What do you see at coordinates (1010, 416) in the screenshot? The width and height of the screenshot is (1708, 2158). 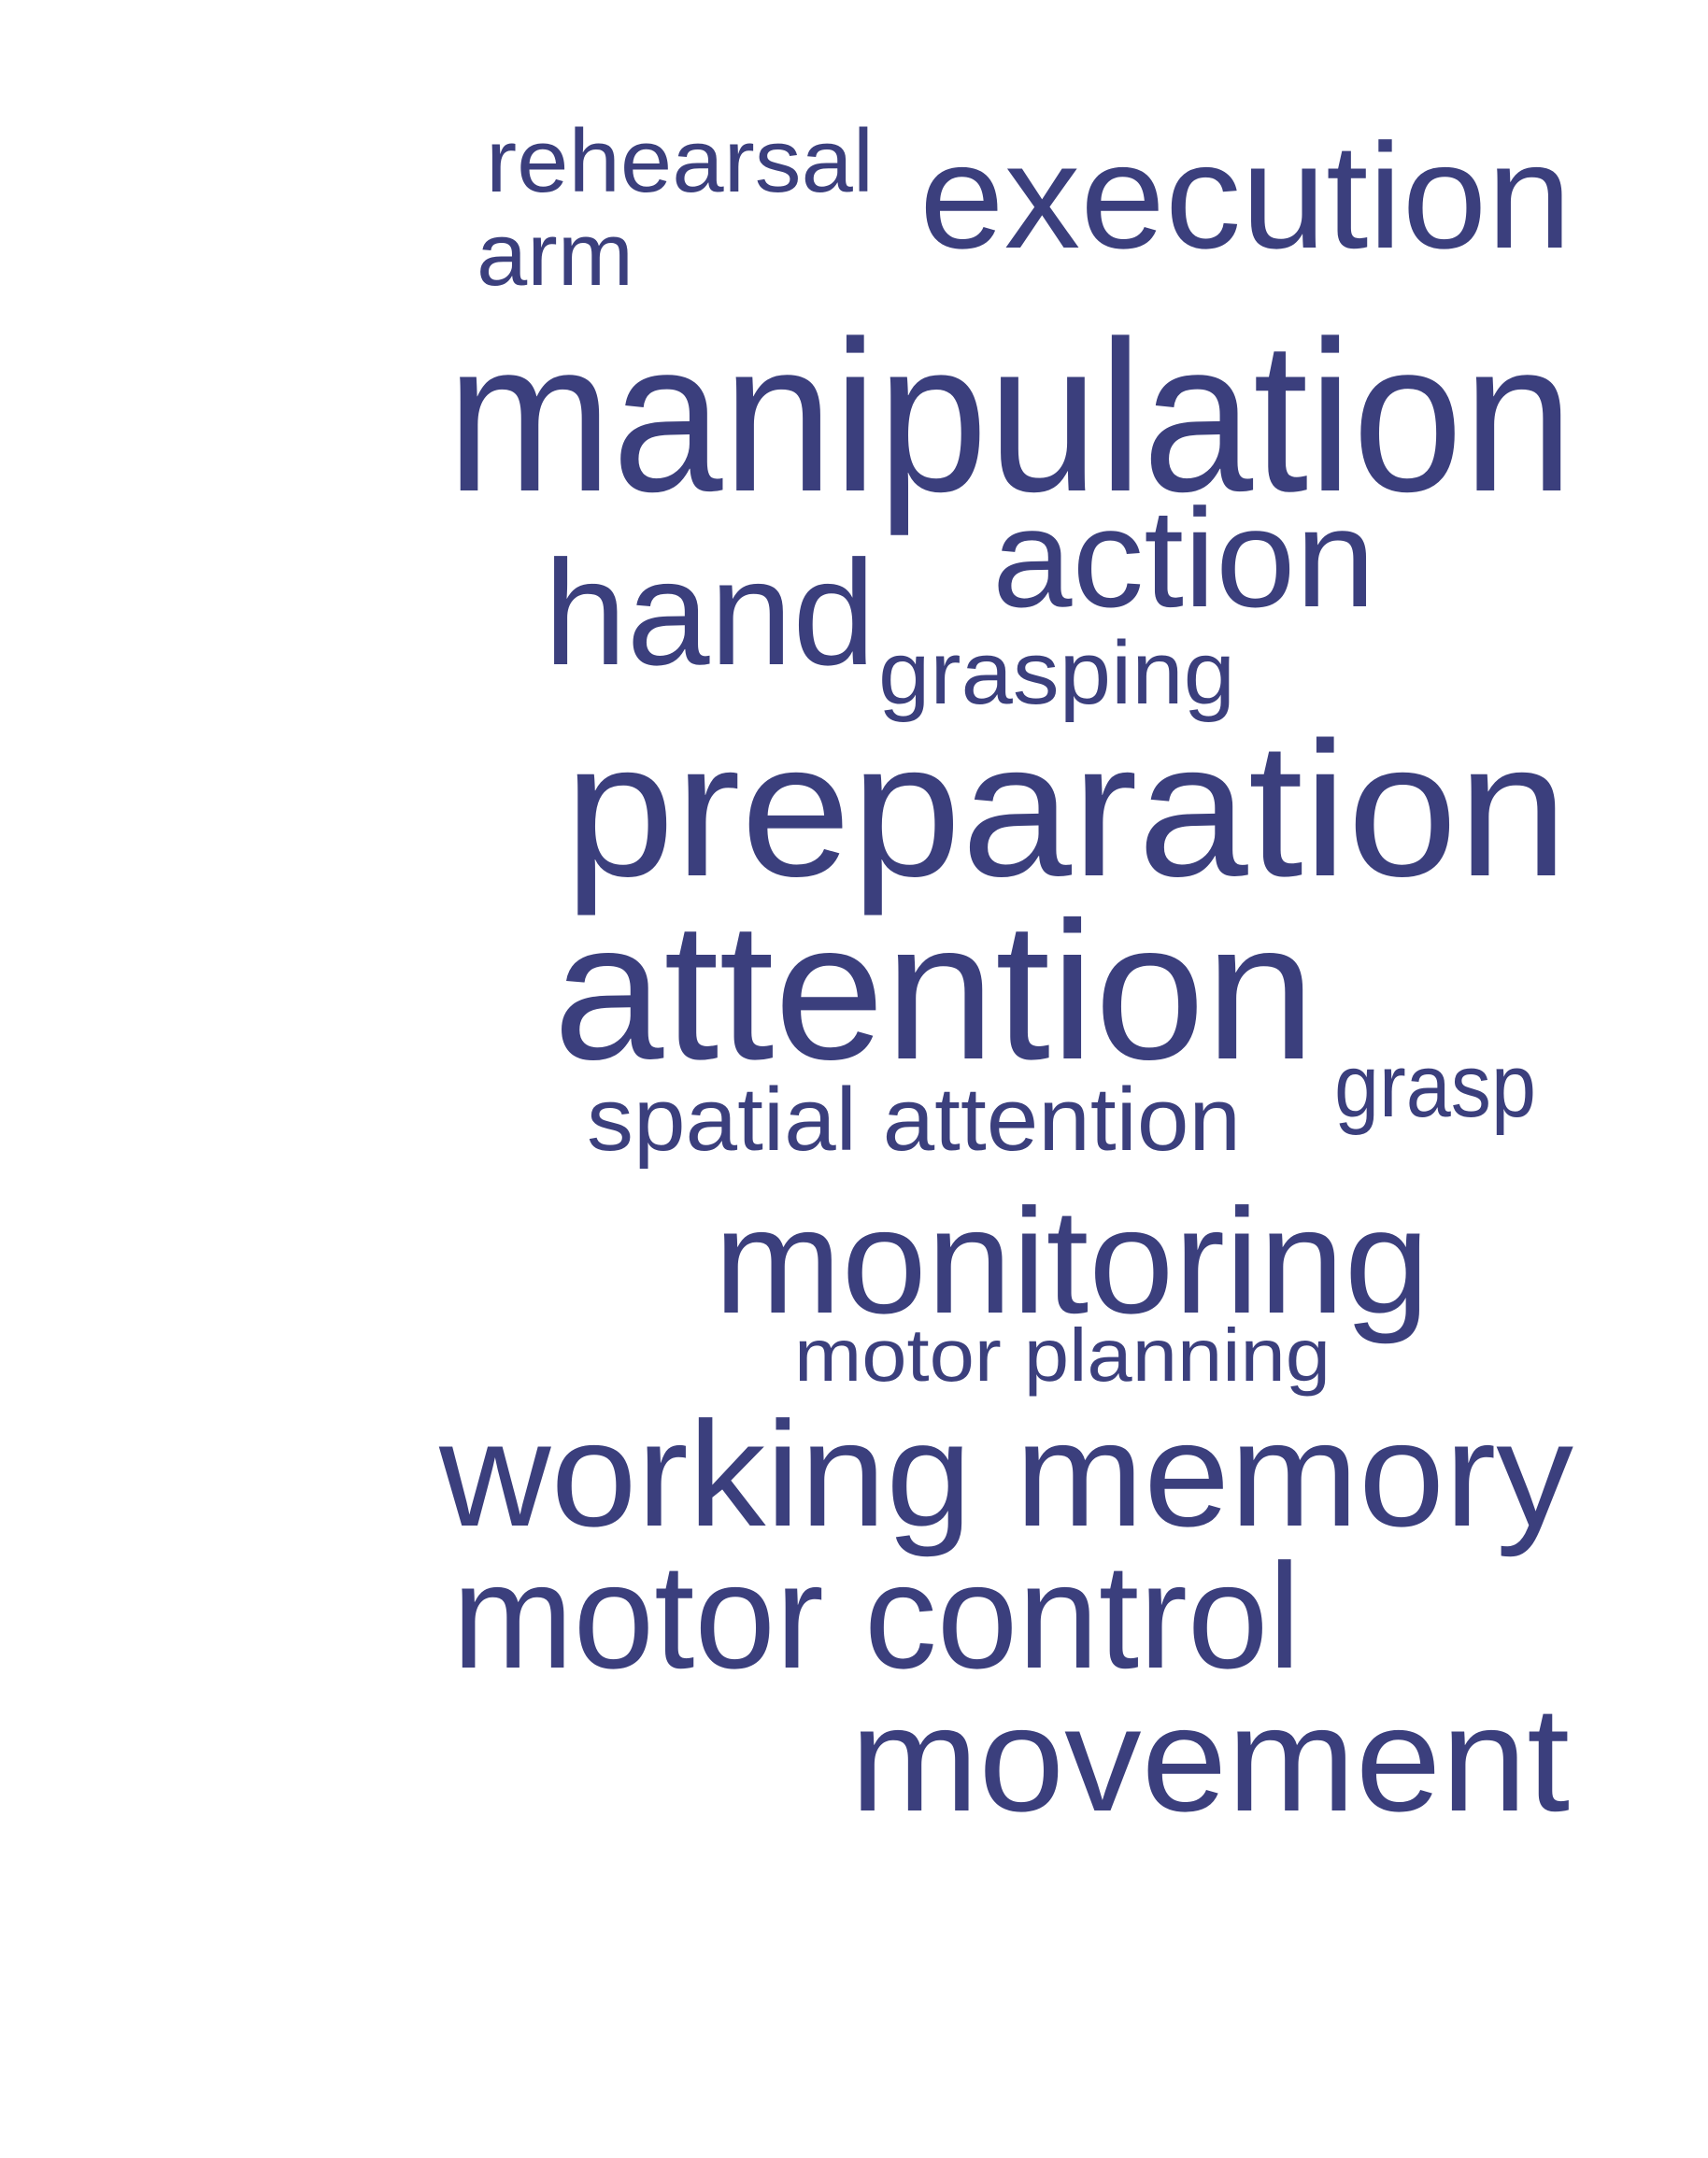 I see `word-manipulation: manipulation` at bounding box center [1010, 416].